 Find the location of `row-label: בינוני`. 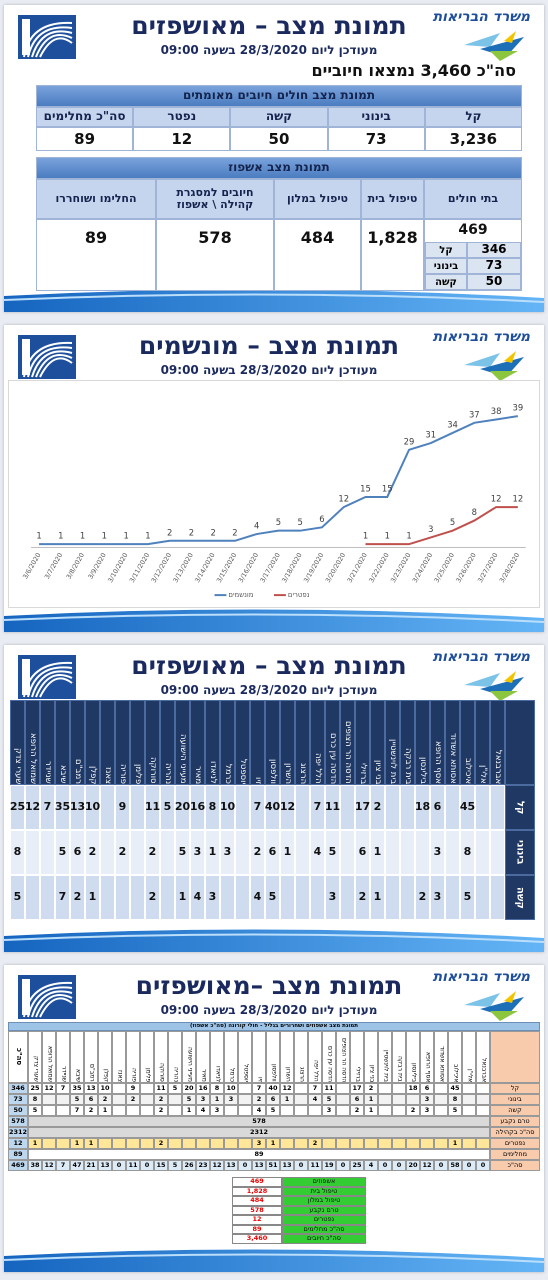

row-label: בינוני is located at coordinates (515, 1099).